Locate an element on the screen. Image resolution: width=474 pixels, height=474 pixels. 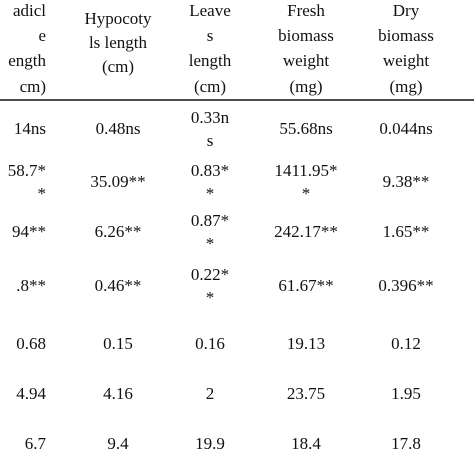
table-cell: 94** is located at coordinates (29, 231).